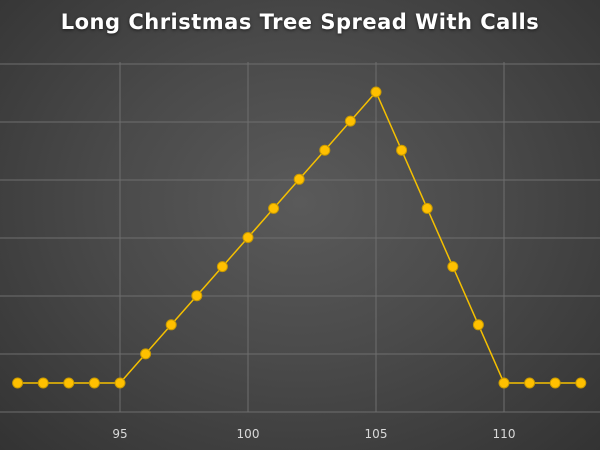 Image resolution: width=600 pixels, height=450 pixels. Describe the element at coordinates (248, 434) in the screenshot. I see `x-tick-label: 100` at that location.